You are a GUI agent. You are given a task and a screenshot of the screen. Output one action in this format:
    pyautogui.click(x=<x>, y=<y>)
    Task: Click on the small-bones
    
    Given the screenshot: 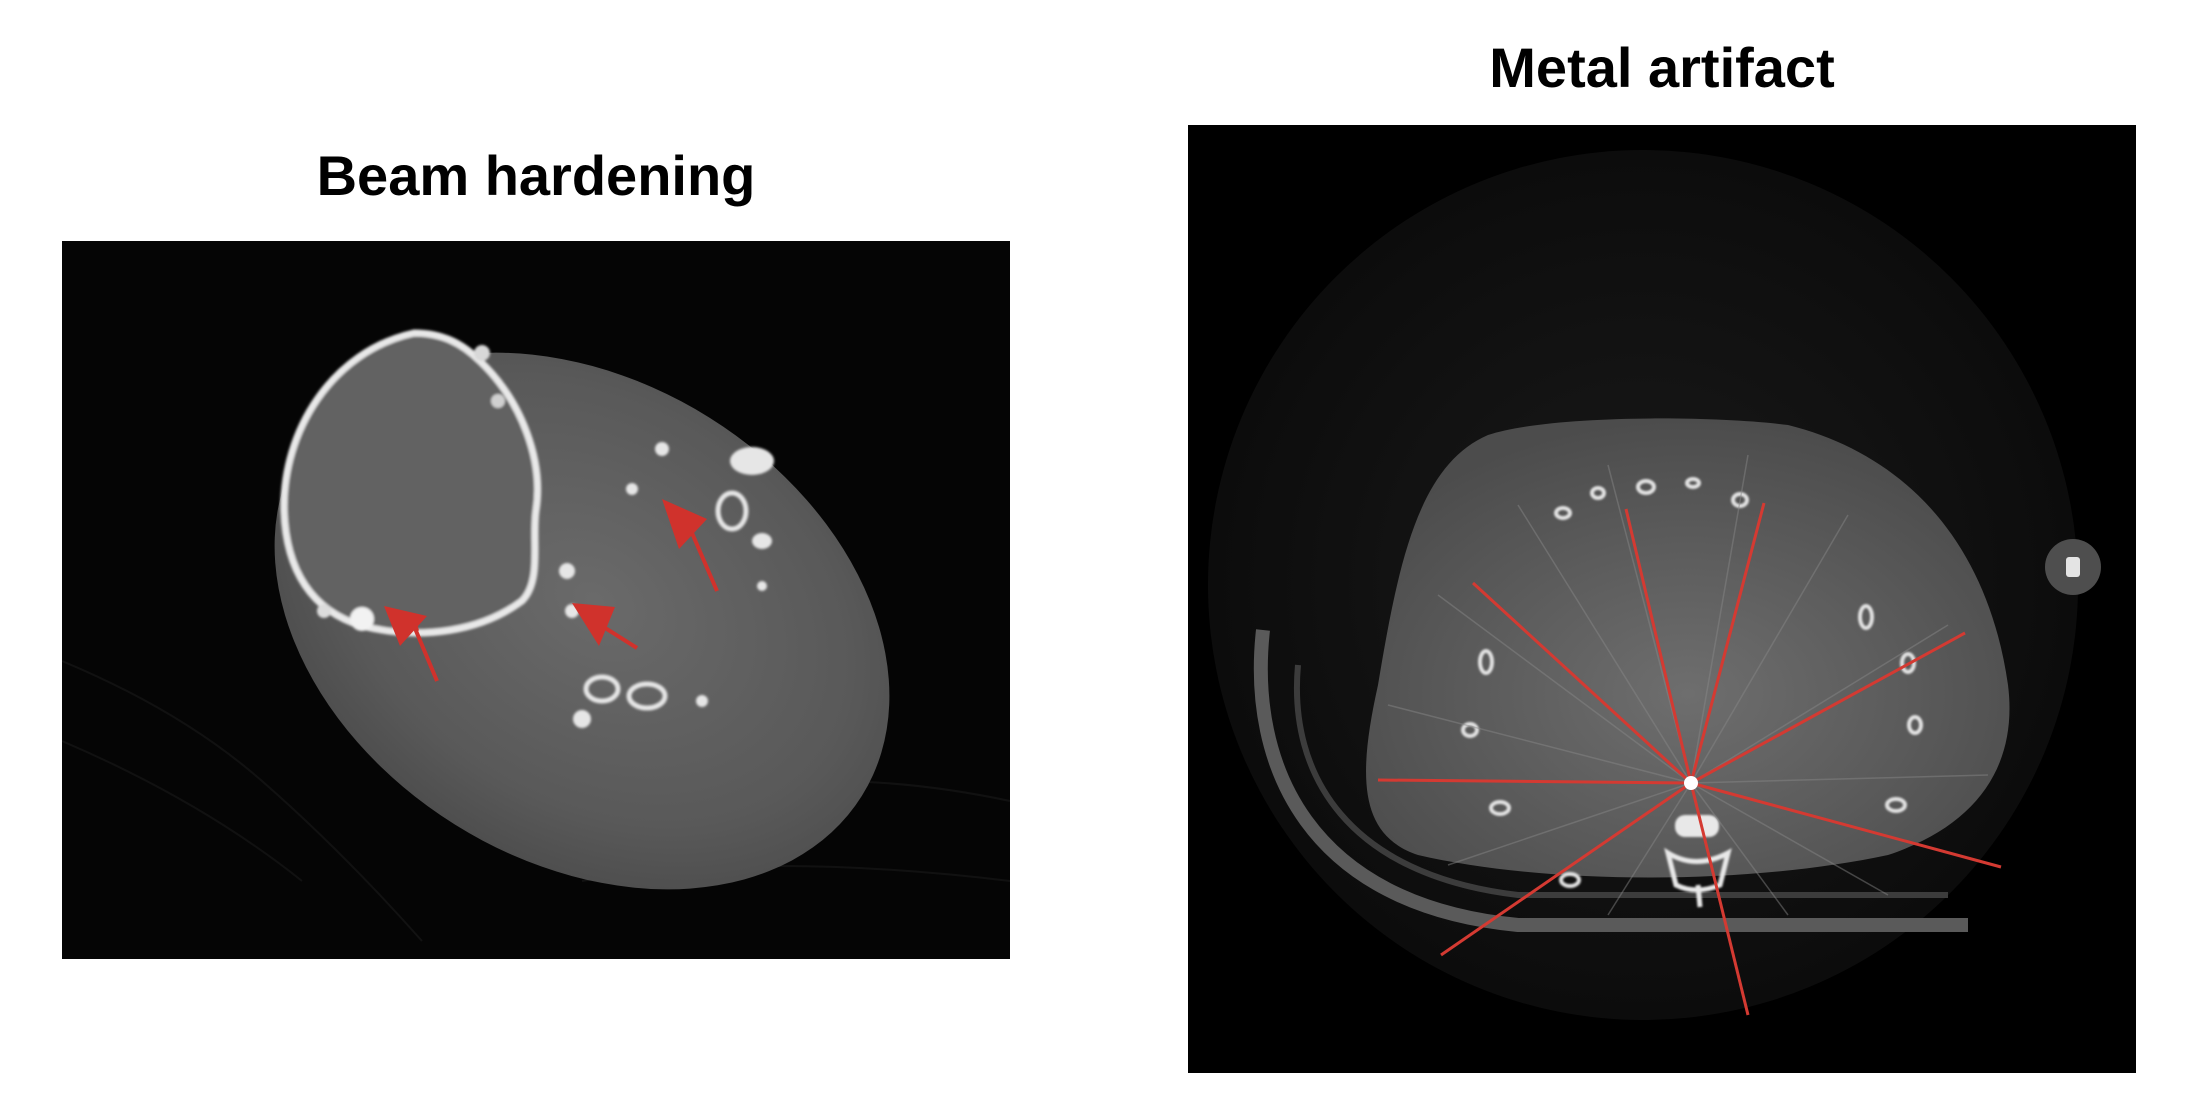 What is the action you would take?
    pyautogui.click(x=666, y=585)
    